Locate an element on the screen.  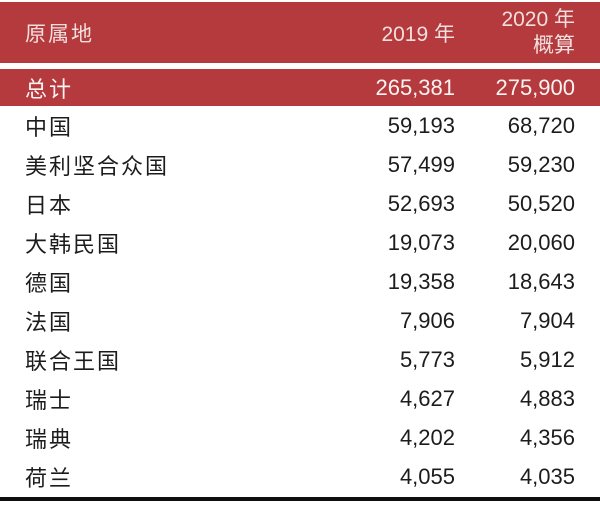
row-label: 中国 is located at coordinates (49, 127).